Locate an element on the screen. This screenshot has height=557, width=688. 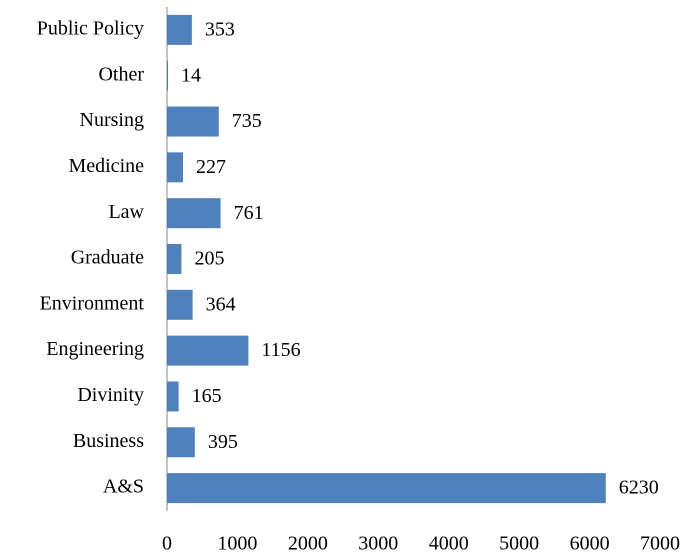
y-tick-label: A&S is located at coordinates (123, 487).